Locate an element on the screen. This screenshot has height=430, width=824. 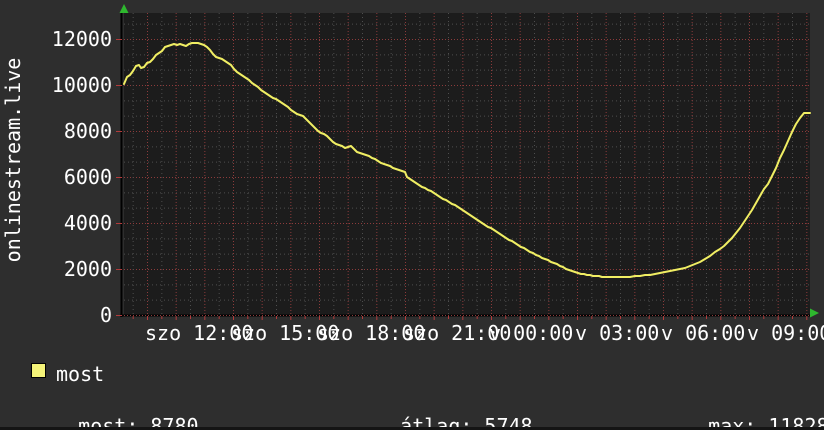
green-up-arrow-icon is located at coordinates (124, 8).